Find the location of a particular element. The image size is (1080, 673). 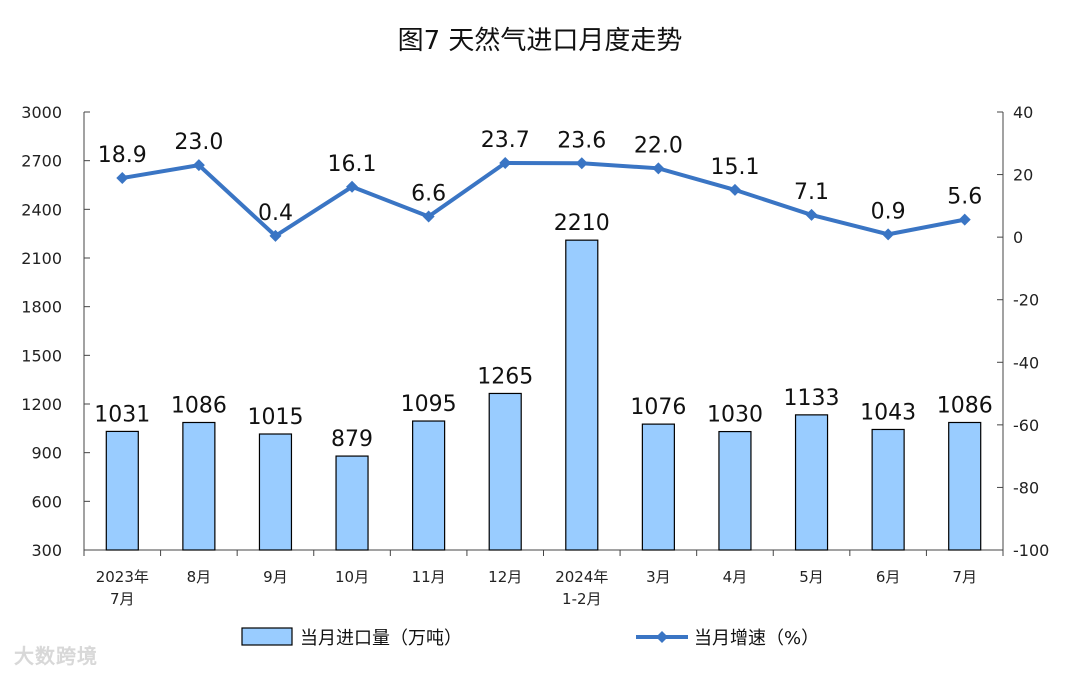

line-value-label: 16.1 is located at coordinates (352, 164).